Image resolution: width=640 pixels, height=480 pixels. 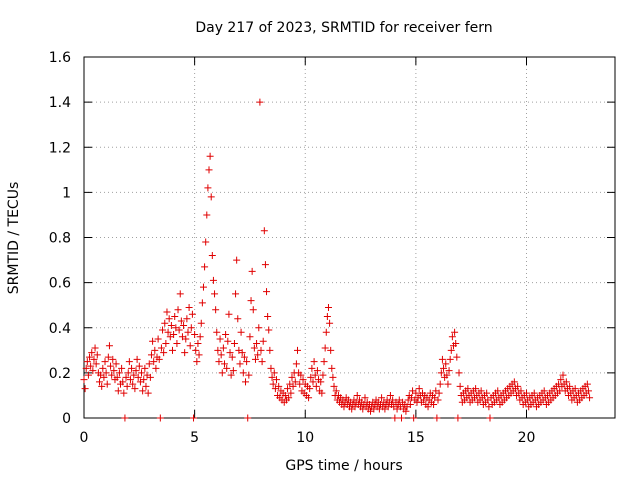 I want to click on y-tick-label: 0.6, so click(x=60, y=284).